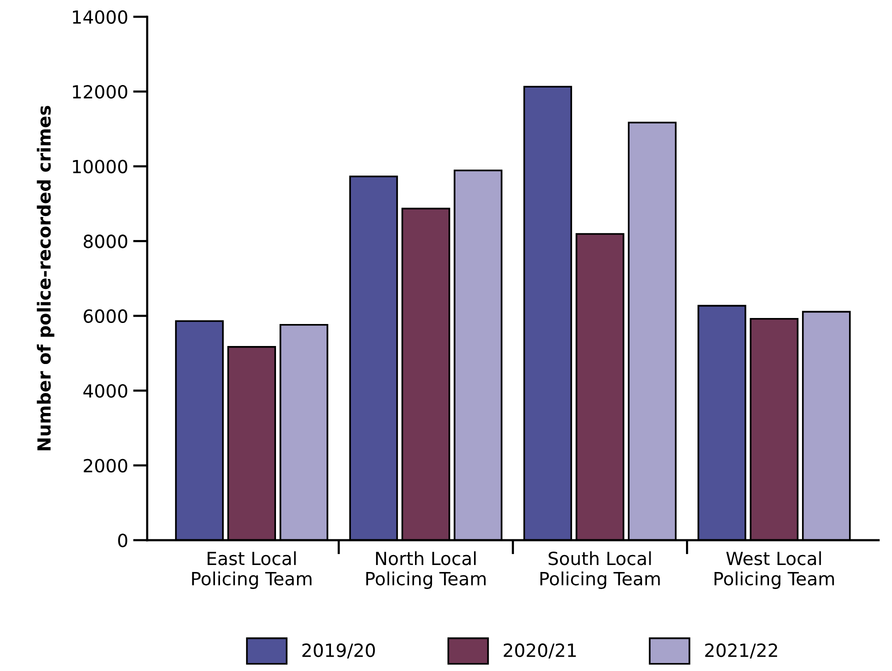  What do you see at coordinates (100, 92) in the screenshot?
I see `y-tick-label: 12000` at bounding box center [100, 92].